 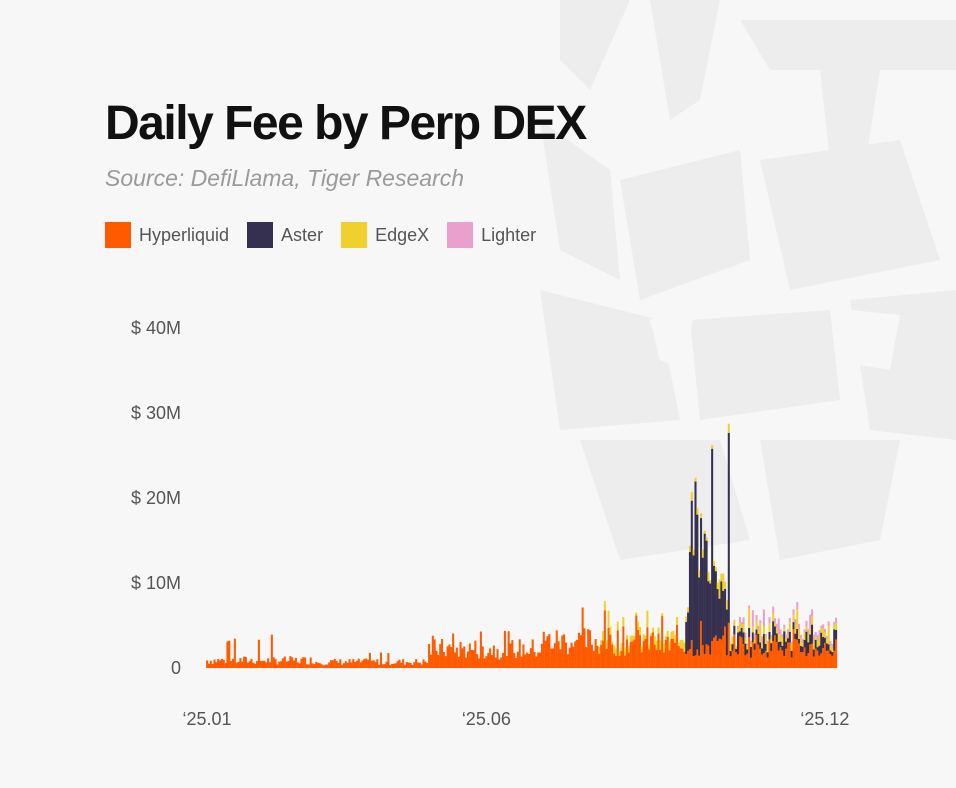 I want to click on legend-swatch-edgex, so click(x=354, y=235).